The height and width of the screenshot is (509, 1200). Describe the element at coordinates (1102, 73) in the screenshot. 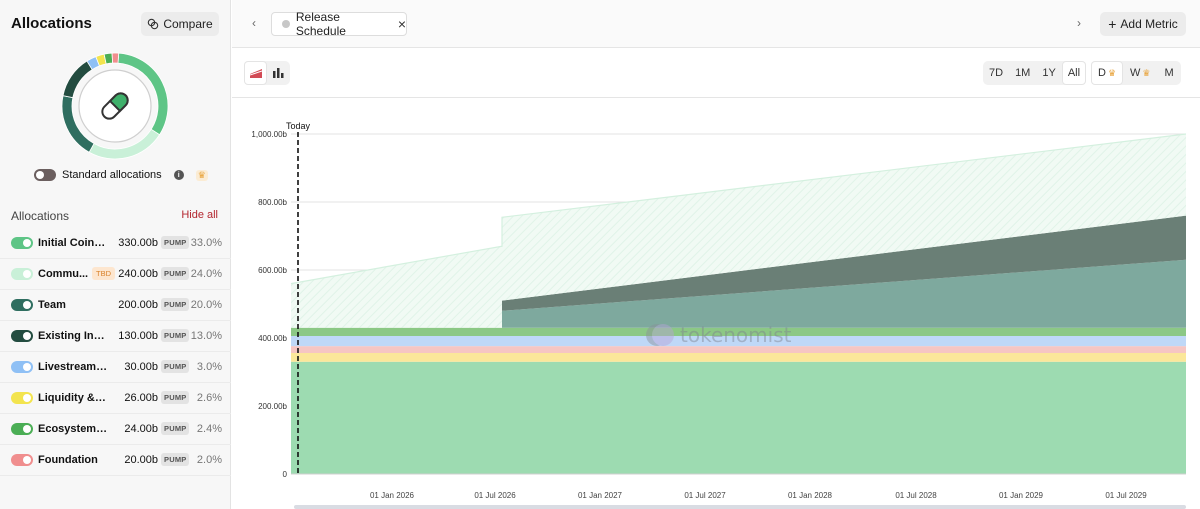

I see `resolution-label: D` at that location.